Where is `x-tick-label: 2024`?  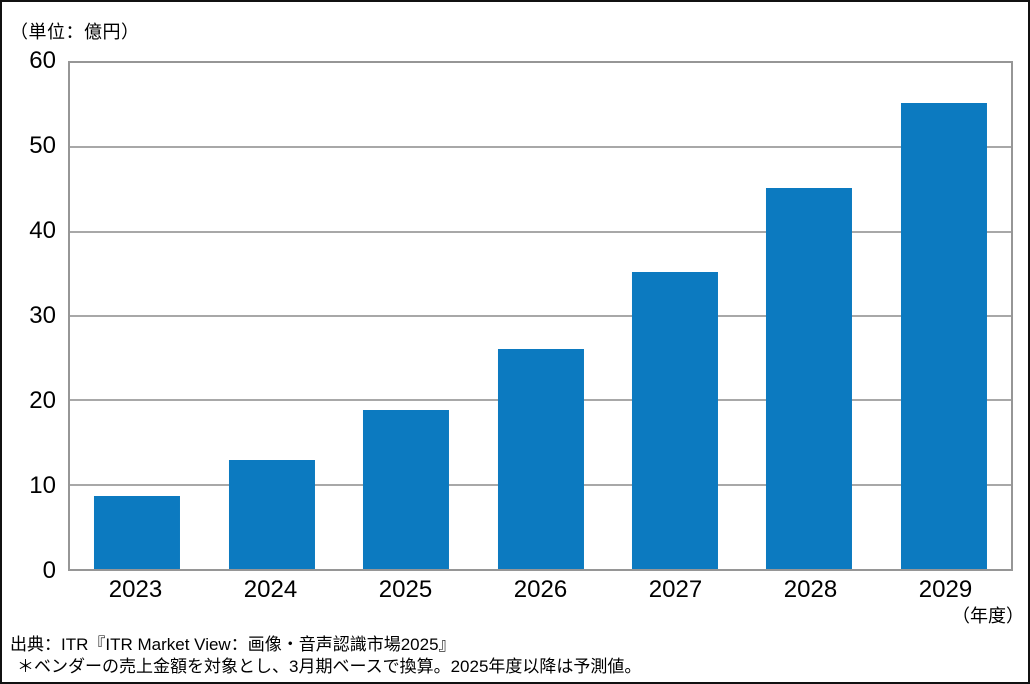
x-tick-label: 2024 is located at coordinates (270, 589).